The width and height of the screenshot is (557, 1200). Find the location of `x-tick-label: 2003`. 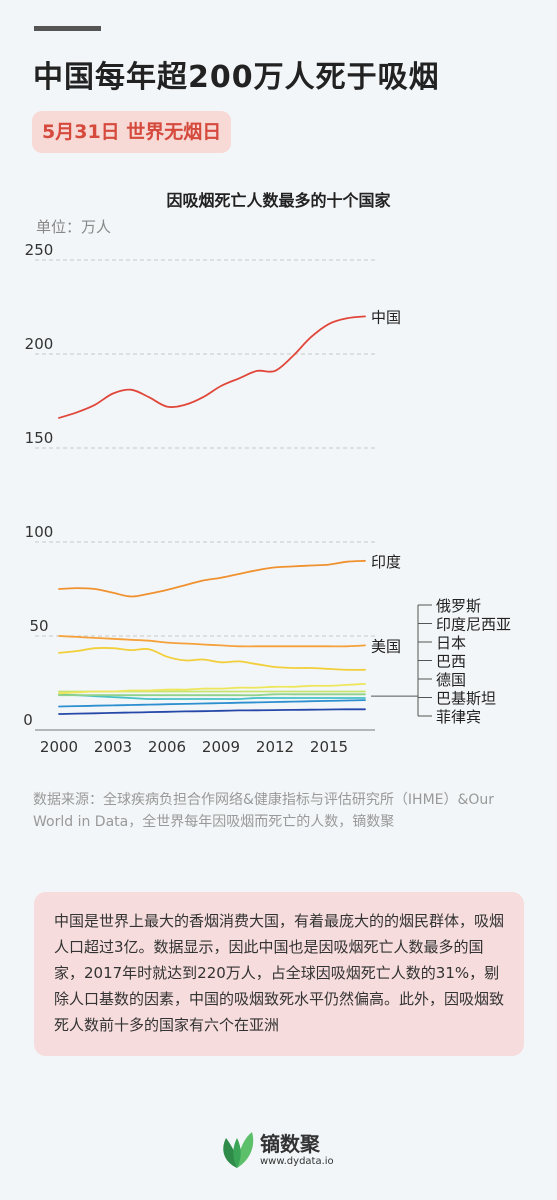

x-tick-label: 2003 is located at coordinates (113, 747).